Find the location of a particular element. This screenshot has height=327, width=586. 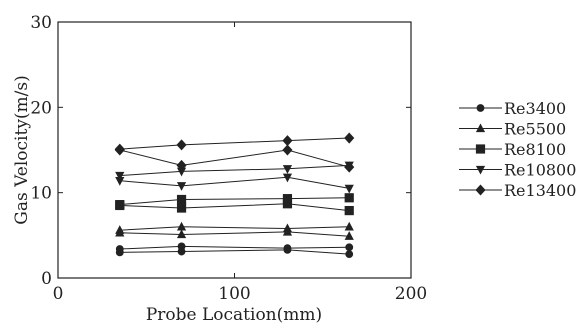

x-tick-label: 100 is located at coordinates (234, 294).